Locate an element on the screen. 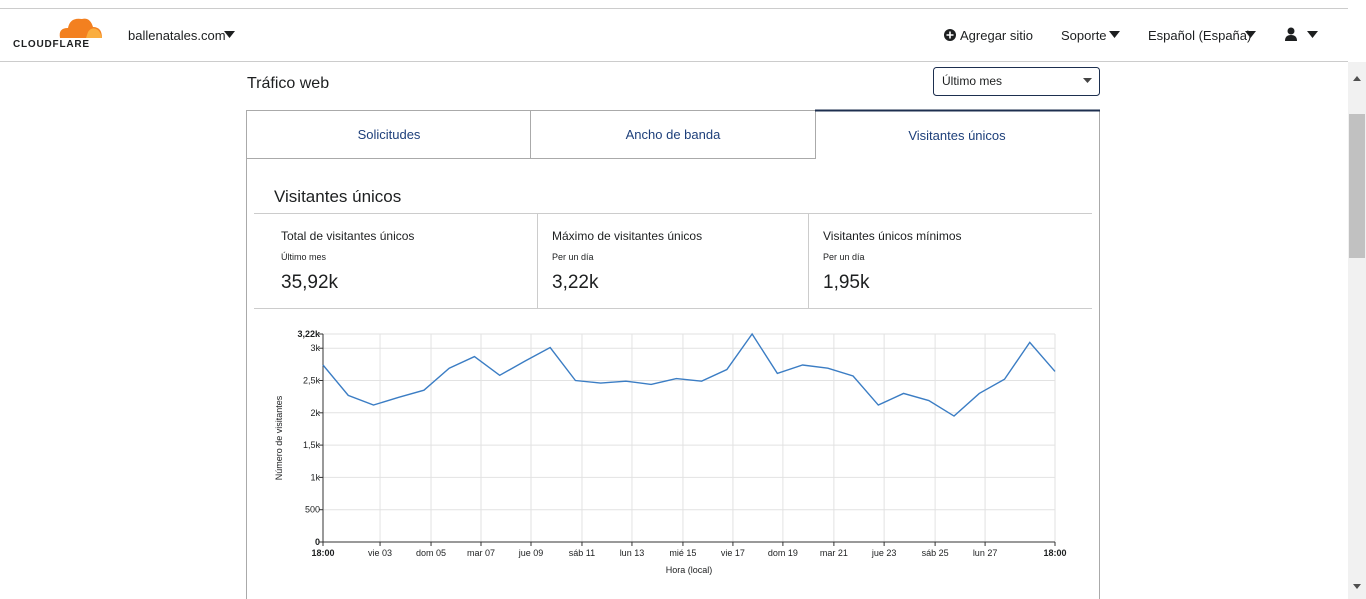 The width and height of the screenshot is (1366, 599). range-select-text: Último mes is located at coordinates (972, 80).